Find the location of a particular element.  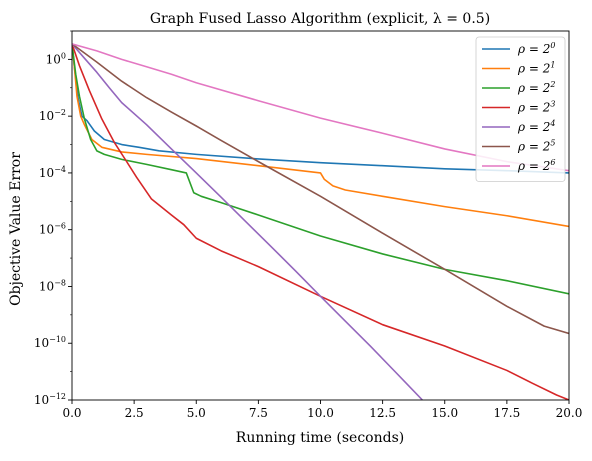

x-axis-label: Running time (seconds) is located at coordinates (320, 438).